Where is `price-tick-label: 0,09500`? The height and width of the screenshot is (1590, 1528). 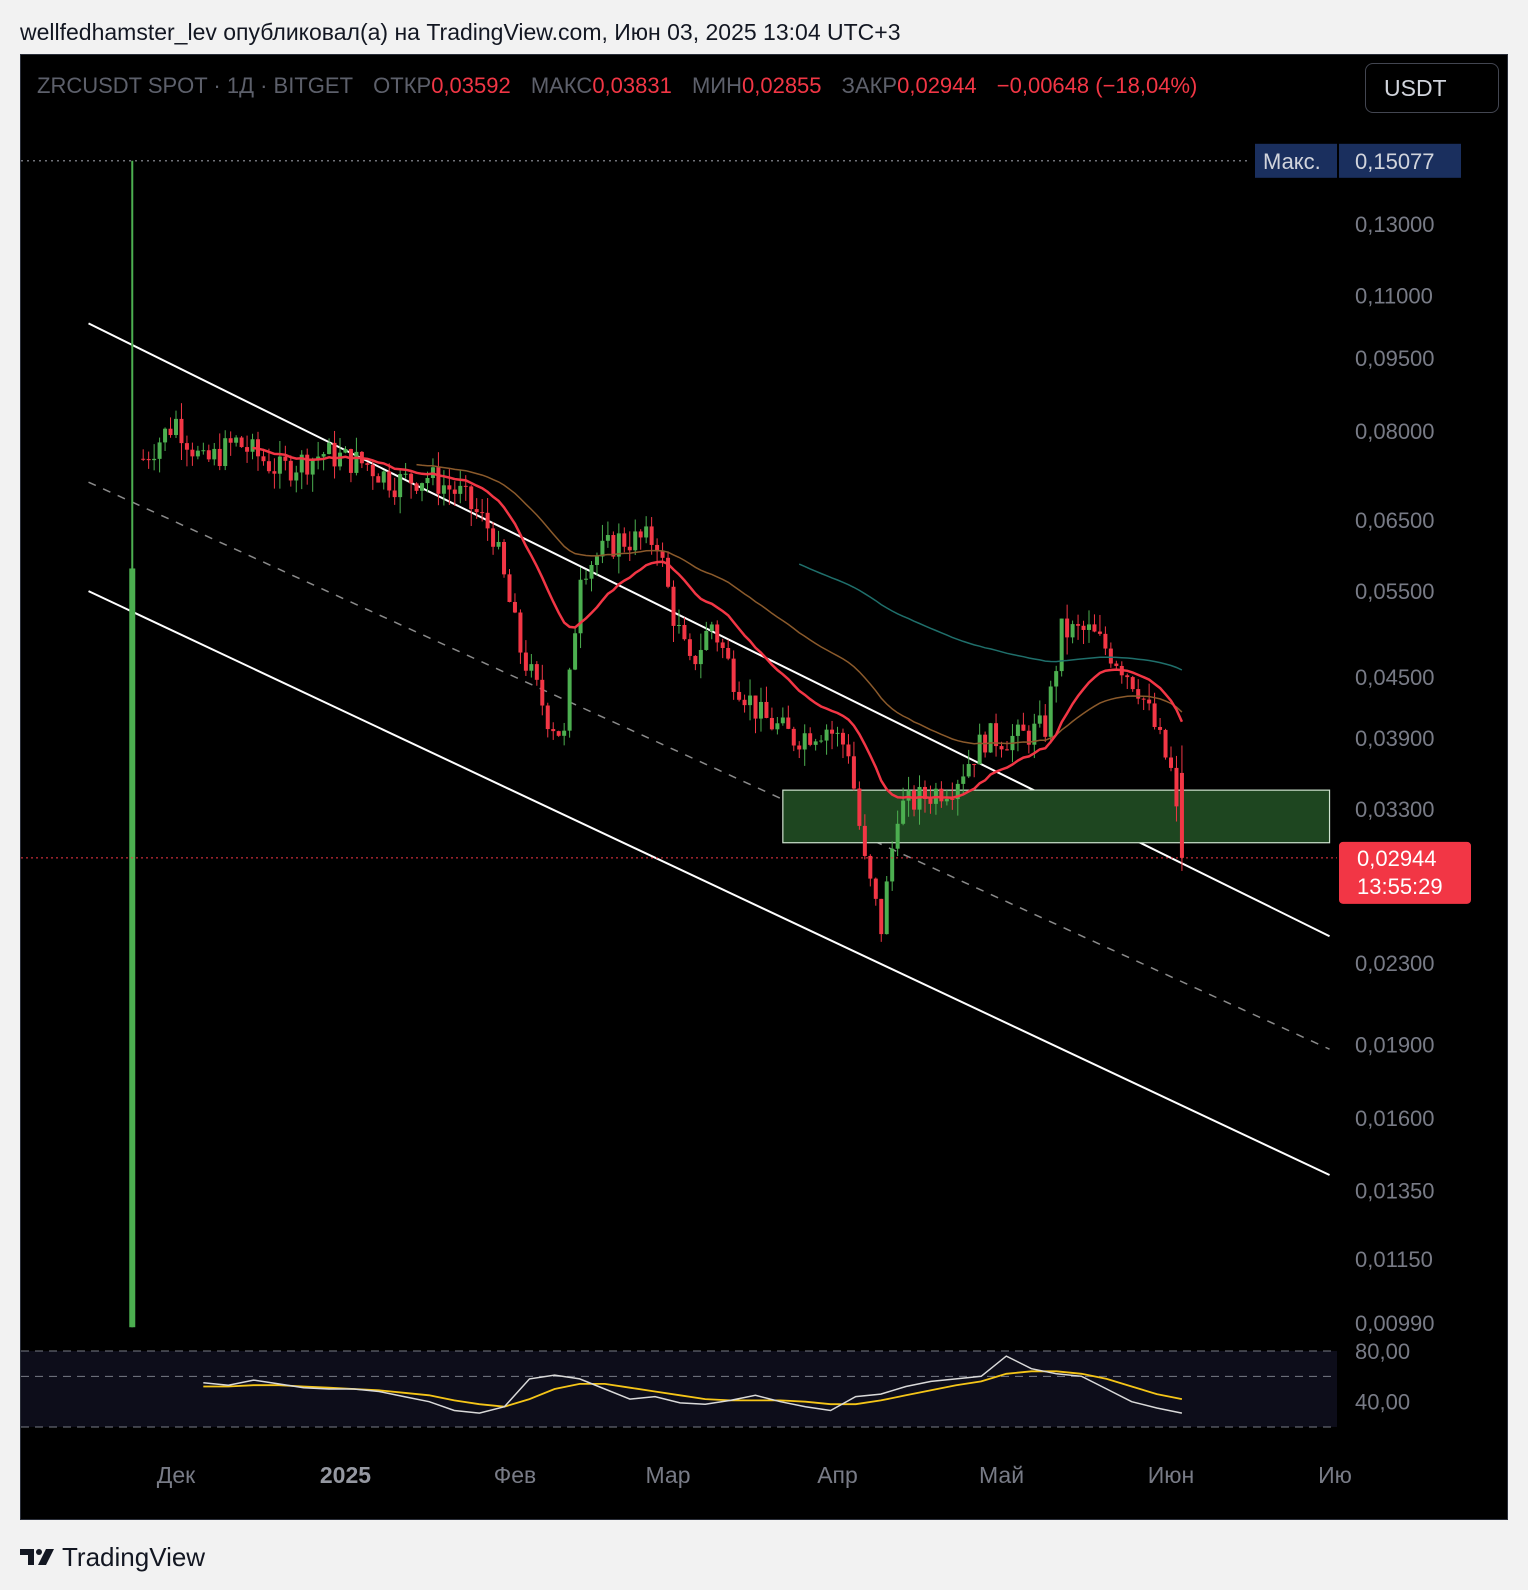
price-tick-label: 0,09500 is located at coordinates (1395, 358).